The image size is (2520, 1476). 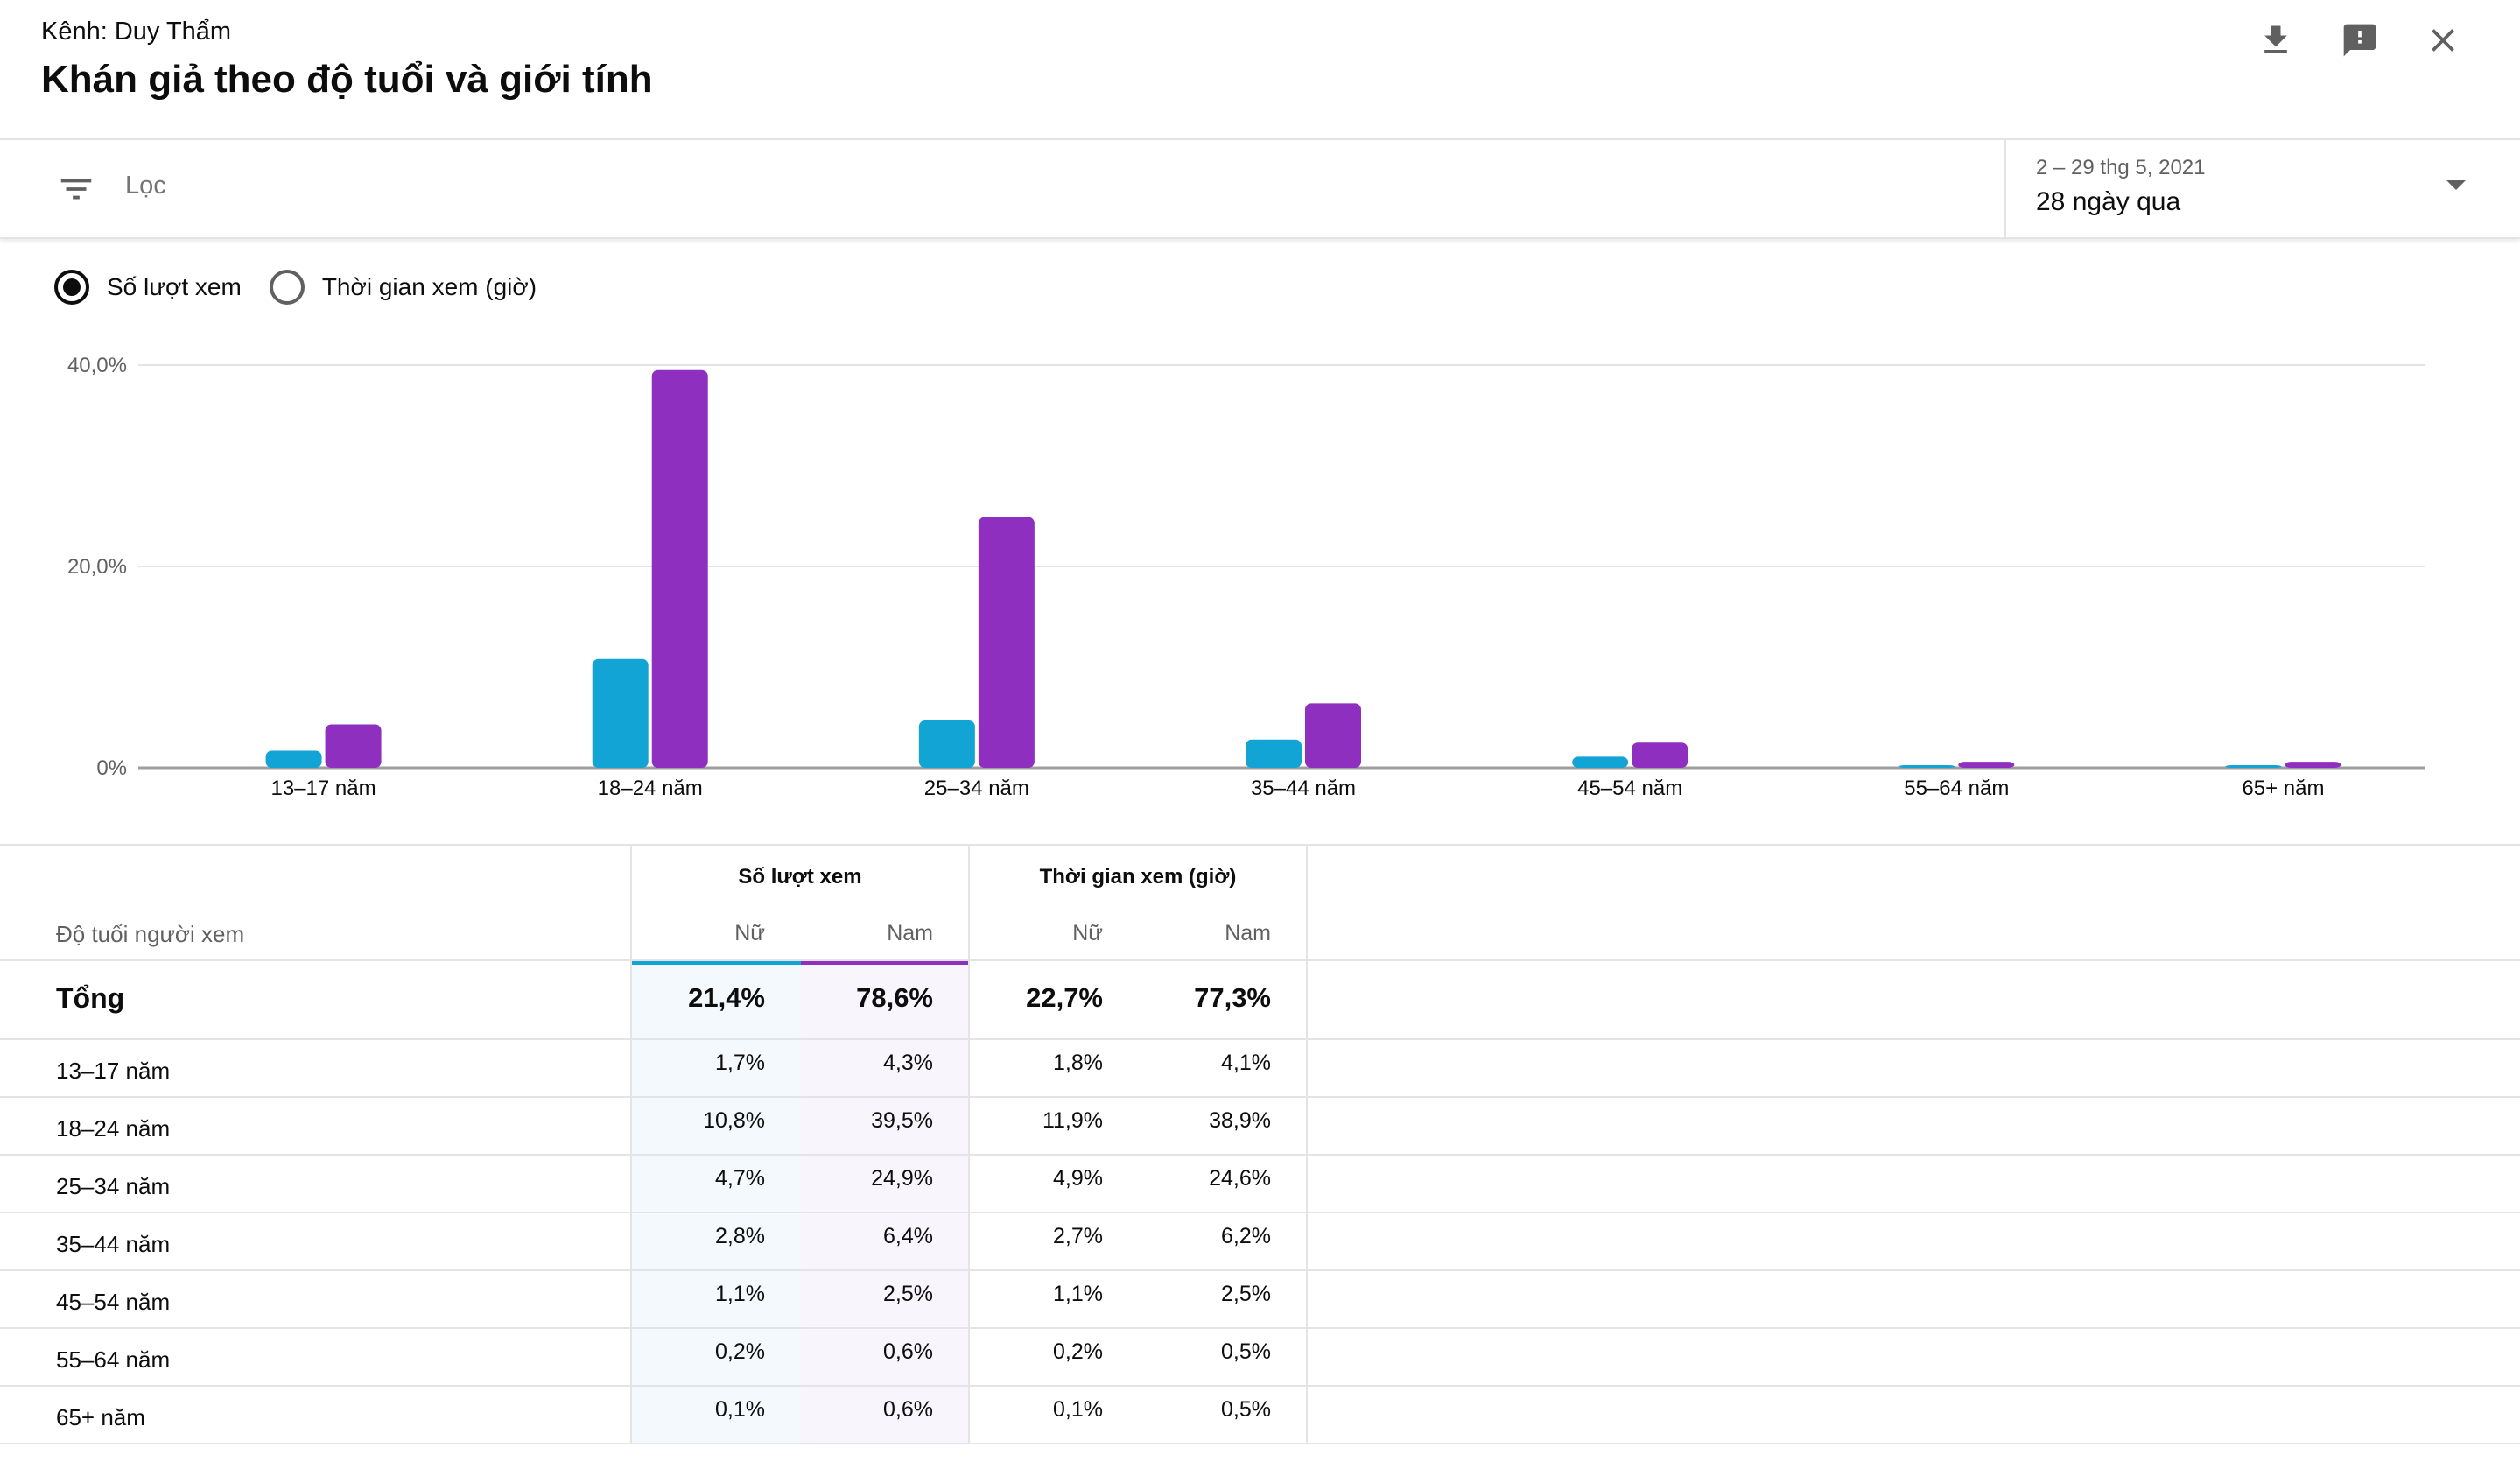 What do you see at coordinates (1064, 997) in the screenshot?
I see `total-watch-female: 22,7%` at bounding box center [1064, 997].